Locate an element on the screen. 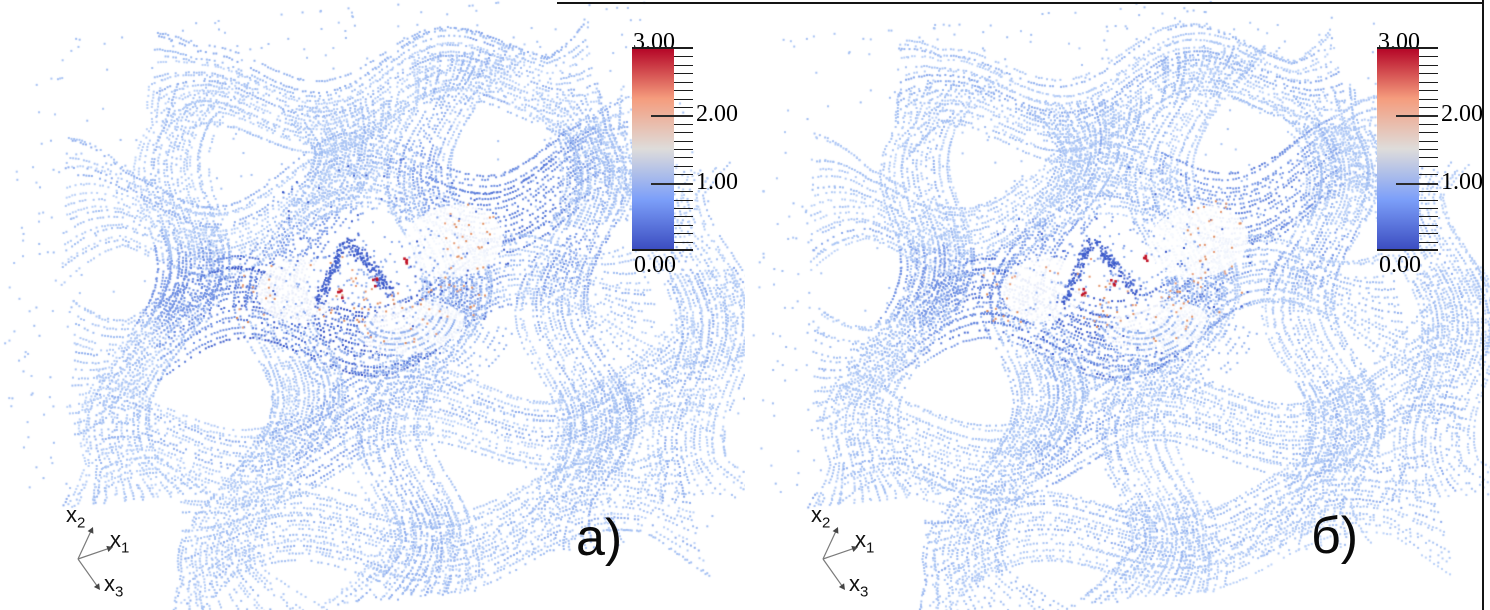  colorbar-b: 3.00 2.00 1.00 0.00 is located at coordinates (1433, 156).